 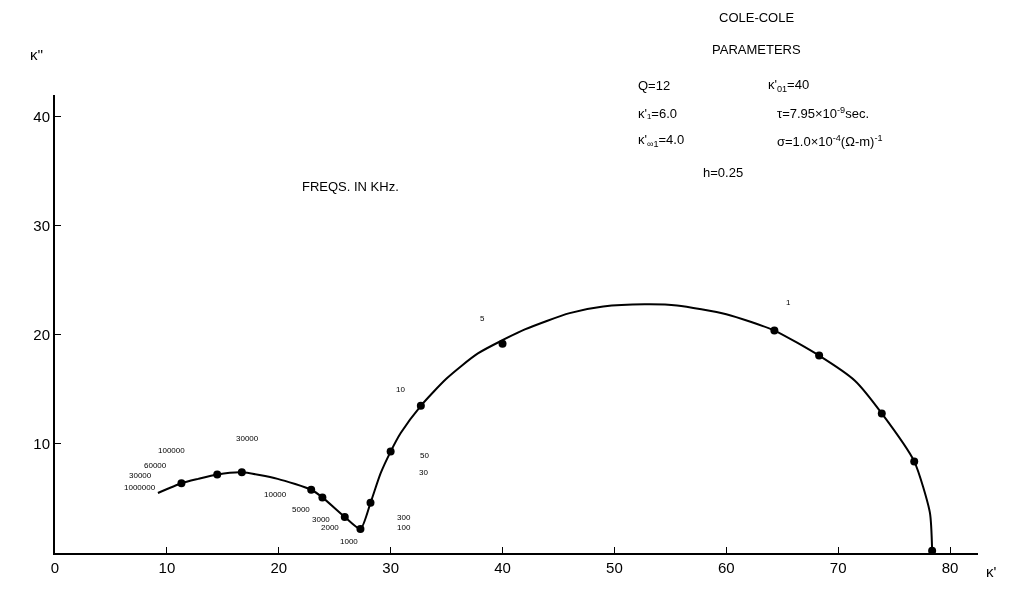 What do you see at coordinates (424, 472) in the screenshot?
I see `annotation: 30` at bounding box center [424, 472].